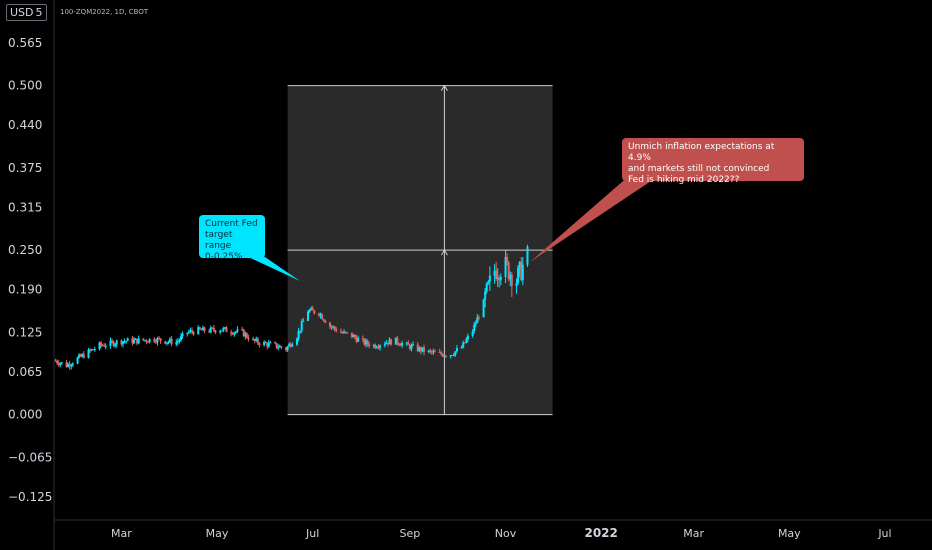 The height and width of the screenshot is (550, 932). Describe the element at coordinates (410, 533) in the screenshot. I see `x-tick-label: Sep` at that location.